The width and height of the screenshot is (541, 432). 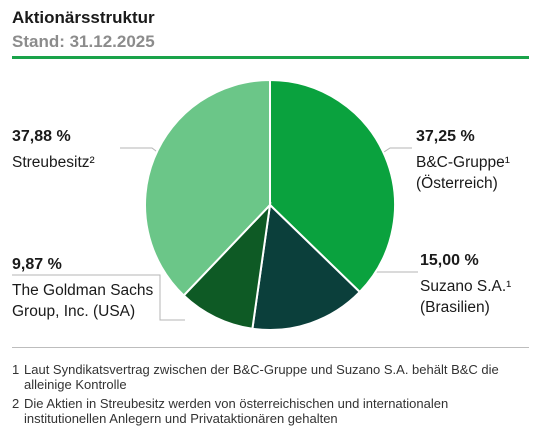 What do you see at coordinates (445, 136) in the screenshot?
I see `value-label: 37,25 %` at bounding box center [445, 136].